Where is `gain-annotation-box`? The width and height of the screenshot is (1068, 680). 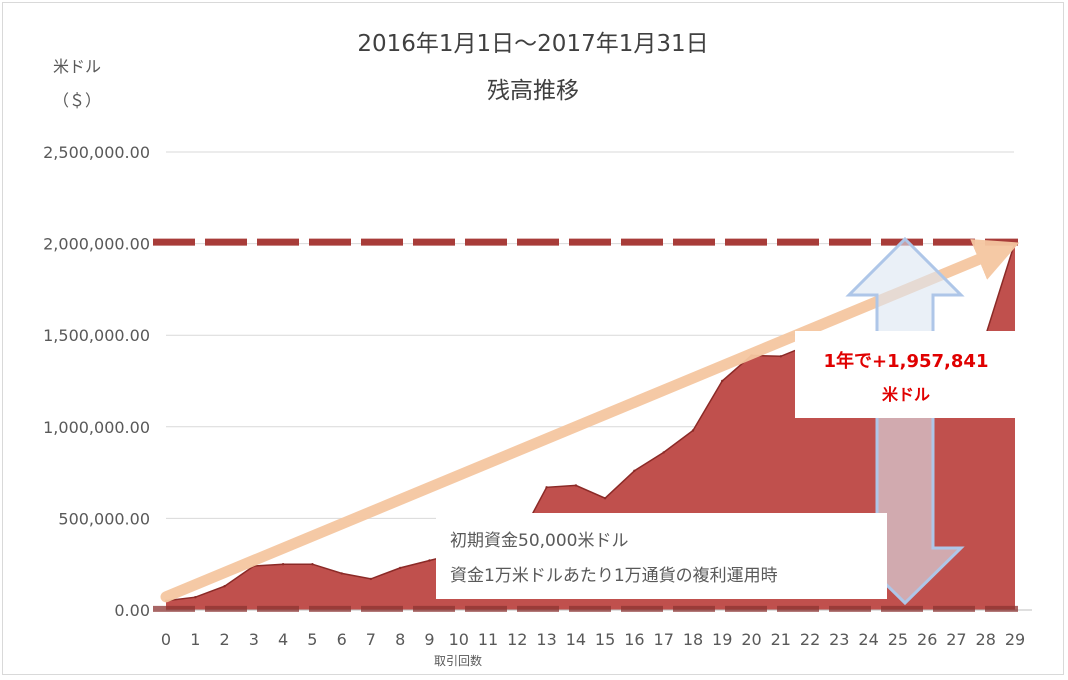 gain-annotation-box is located at coordinates (906, 374).